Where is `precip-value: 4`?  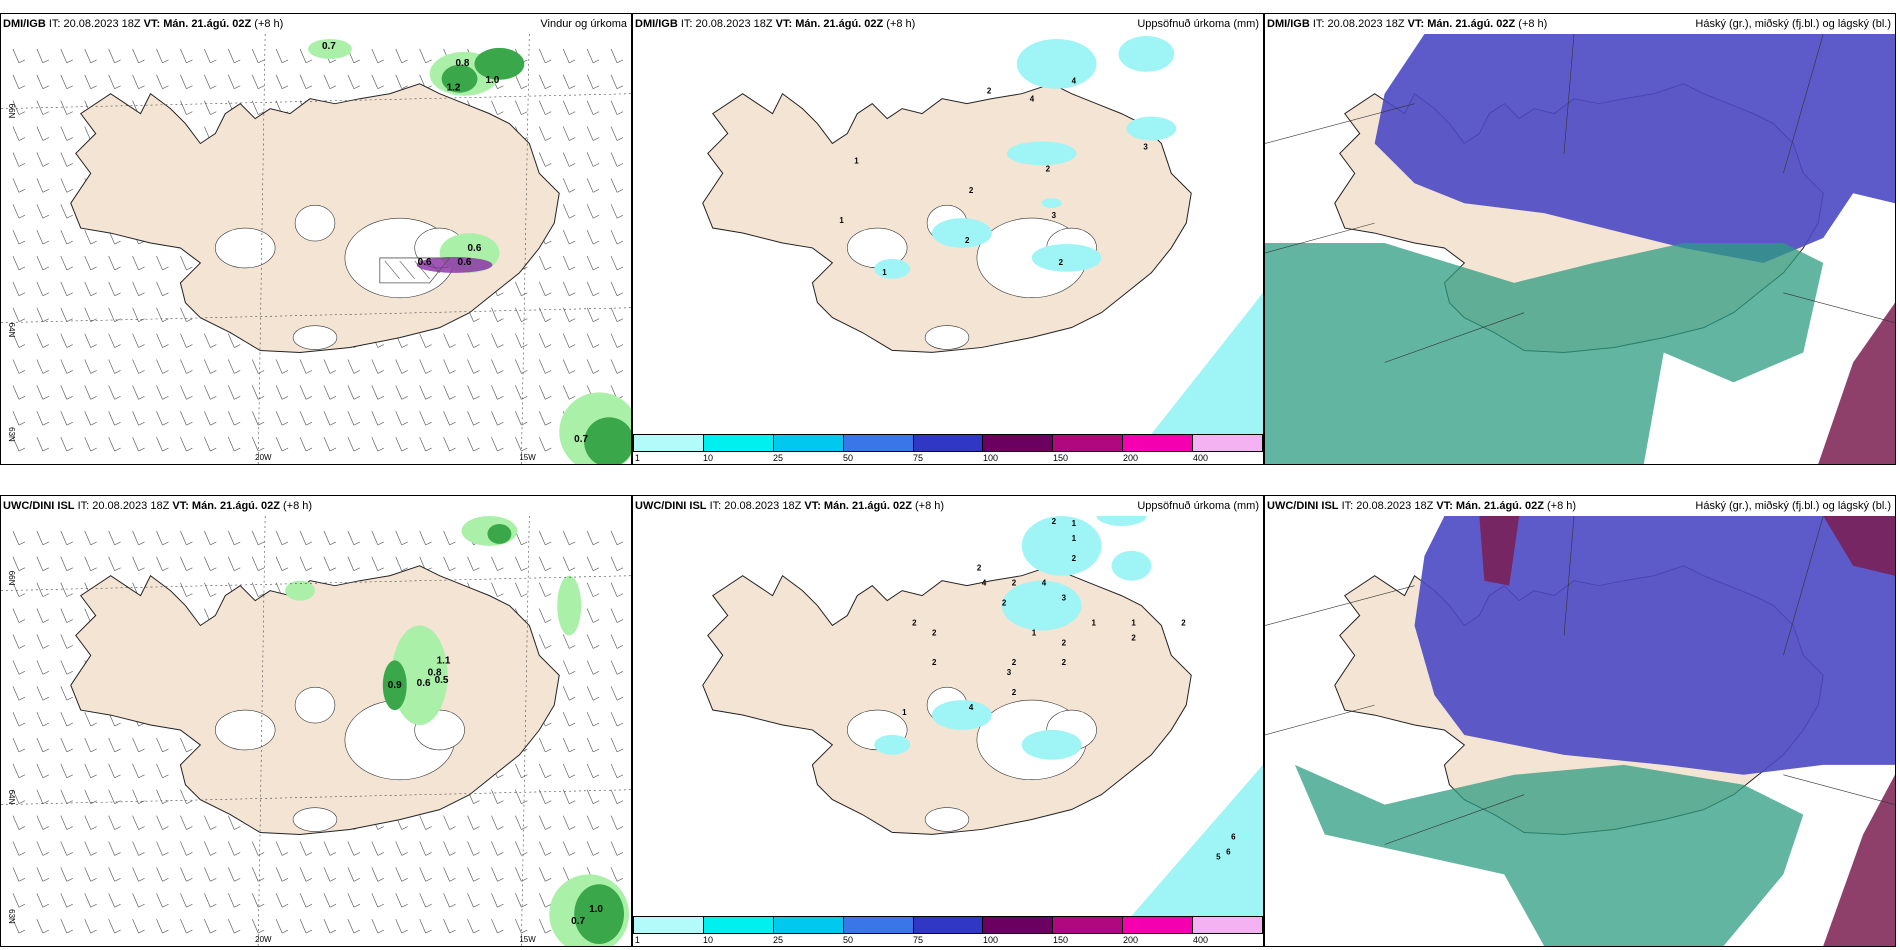
precip-value: 4 is located at coordinates (1044, 583).